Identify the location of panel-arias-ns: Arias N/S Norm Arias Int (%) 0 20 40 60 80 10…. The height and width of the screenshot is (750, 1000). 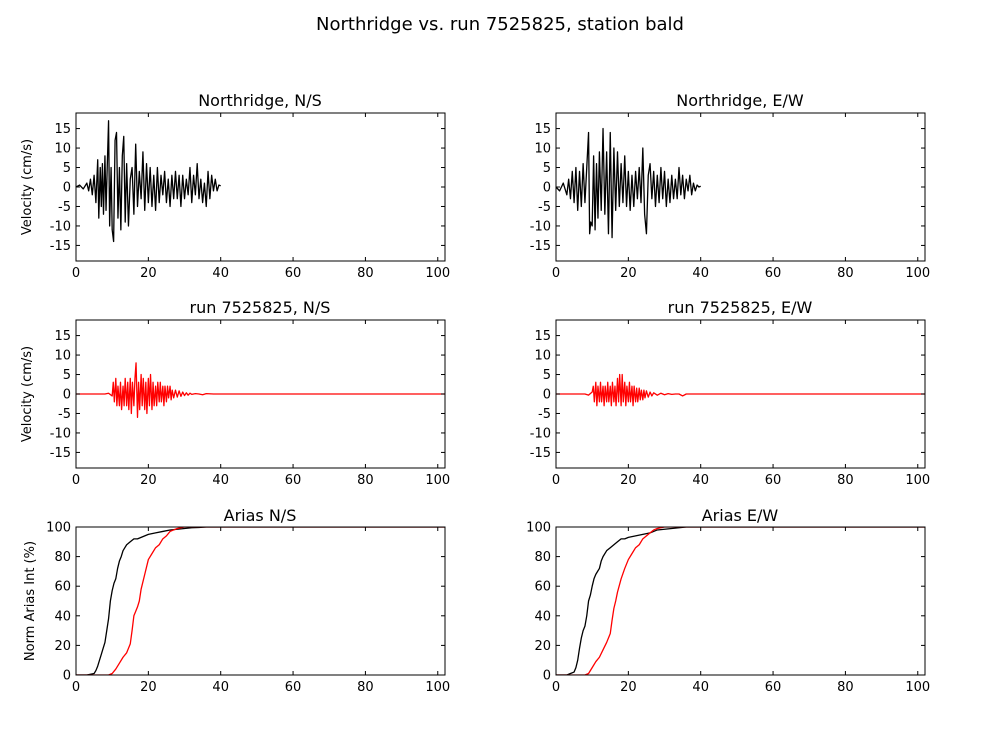
(236, 600).